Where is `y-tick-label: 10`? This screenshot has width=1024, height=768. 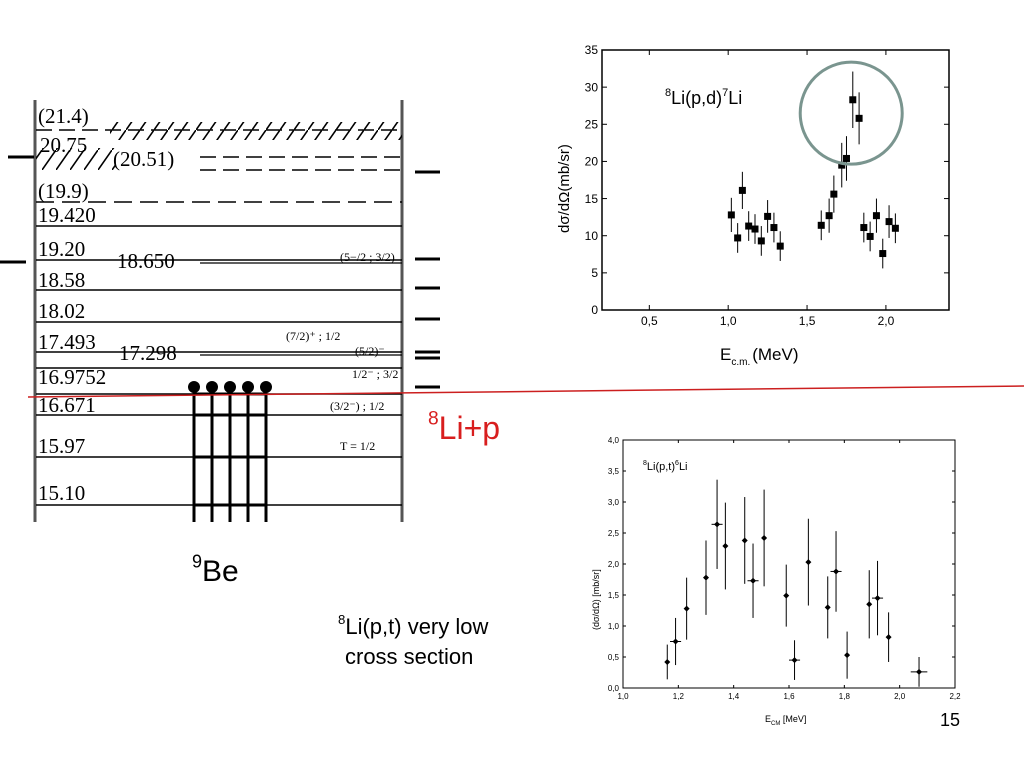
y-tick-label: 10 is located at coordinates (592, 236).